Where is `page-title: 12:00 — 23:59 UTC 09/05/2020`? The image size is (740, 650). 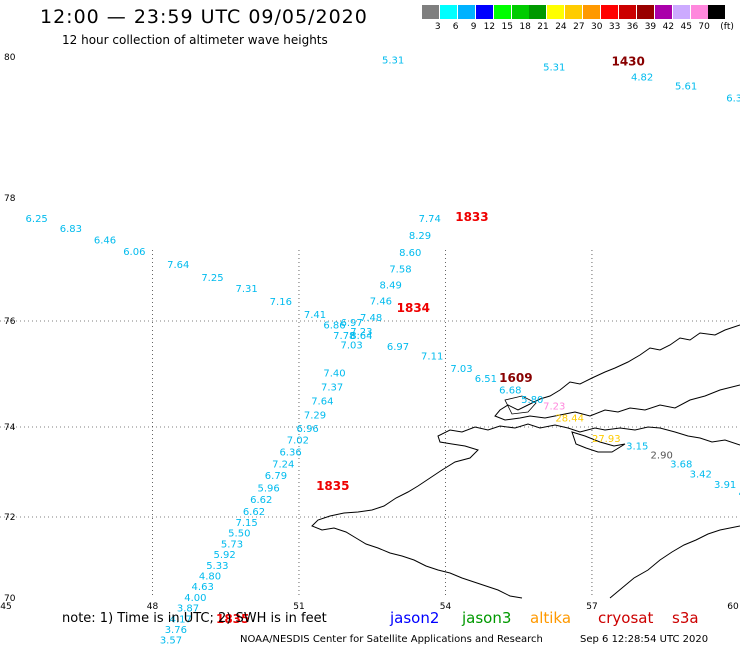
page-title: 12:00 — 23:59 UTC 09/05/2020 is located at coordinates (204, 17).